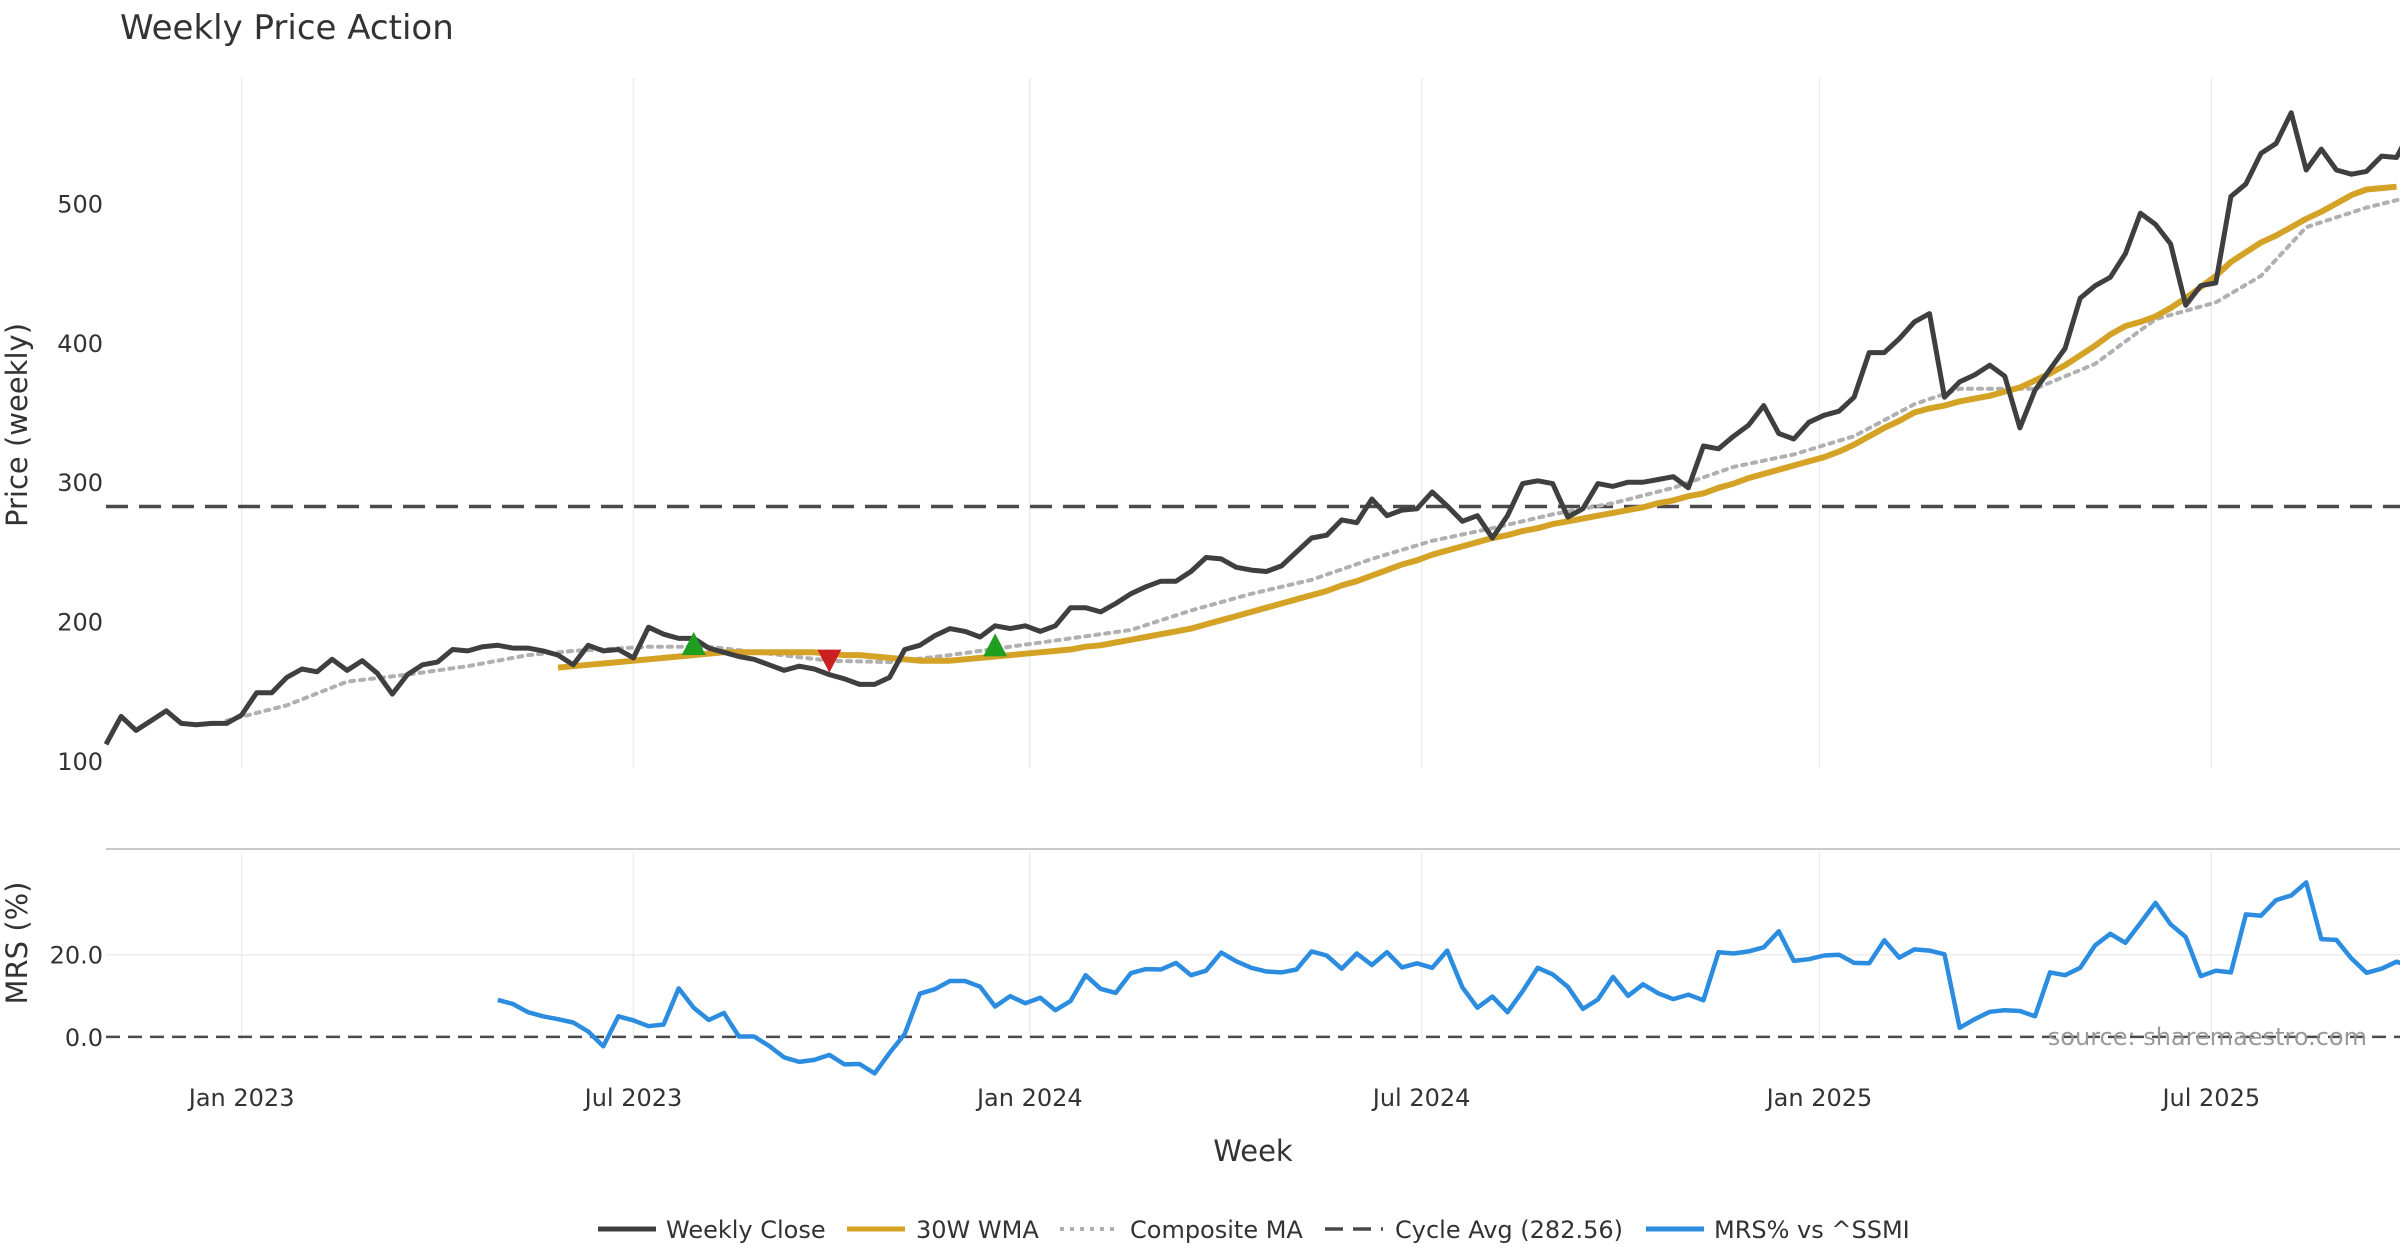 This screenshot has height=1260, width=2400. Describe the element at coordinates (844, 652) in the screenshot. I see `signal-markers` at that location.